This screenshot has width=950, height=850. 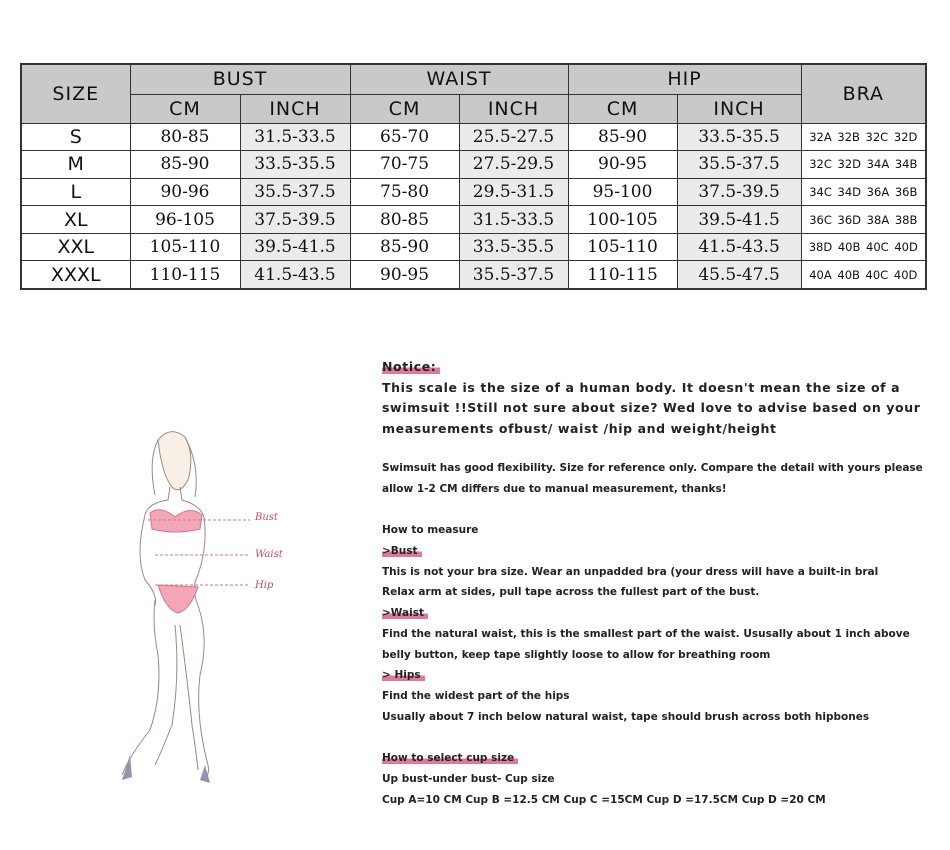 What do you see at coordinates (459, 79) in the screenshot?
I see `header-waist: WAIST` at bounding box center [459, 79].